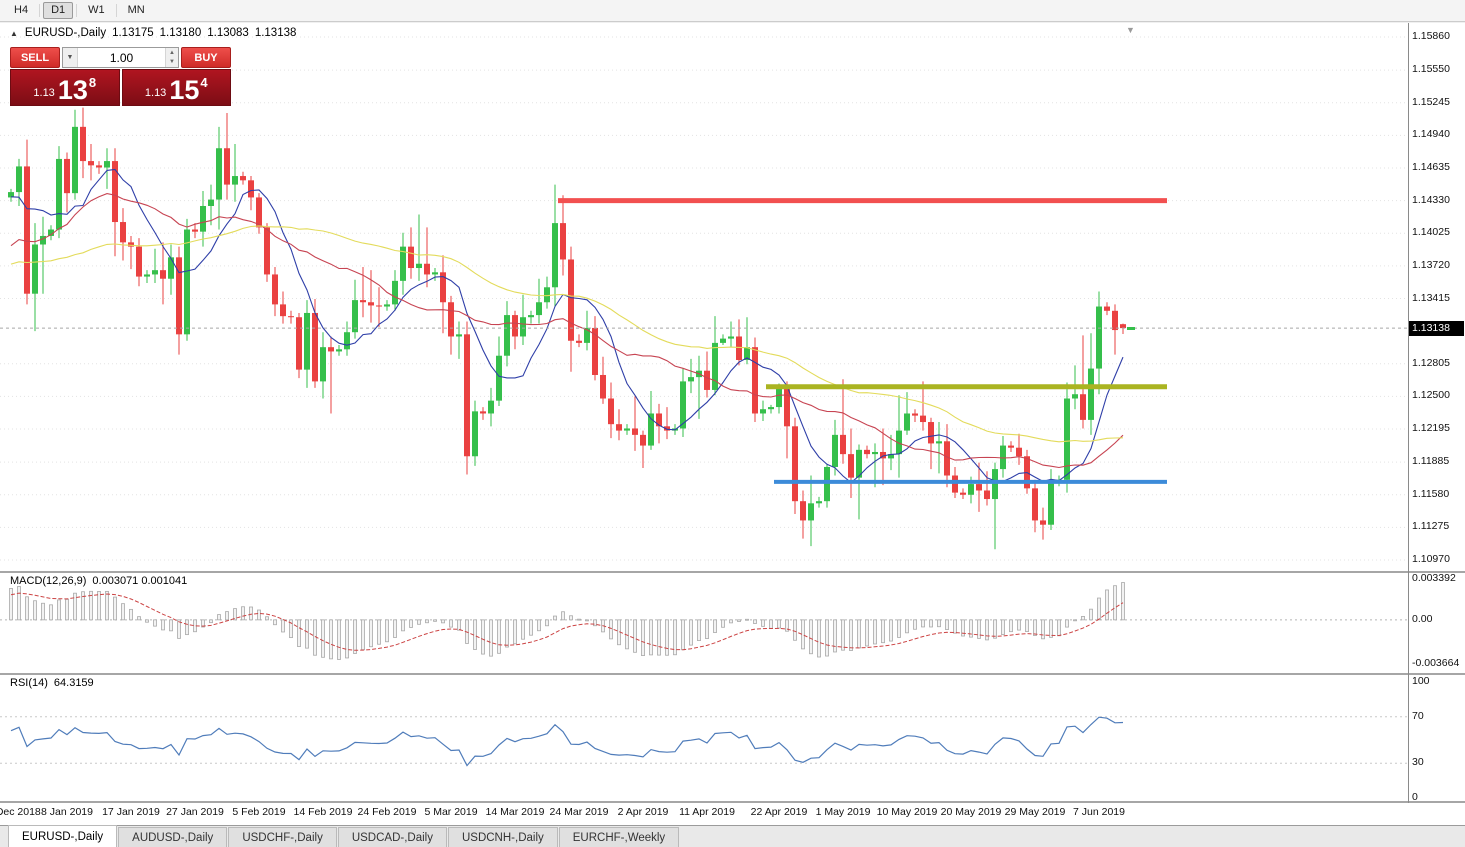 Image resolution: width=1465 pixels, height=847 pixels. I want to click on chart-tab-usdcad: USDCAD-,Daily, so click(392, 837).